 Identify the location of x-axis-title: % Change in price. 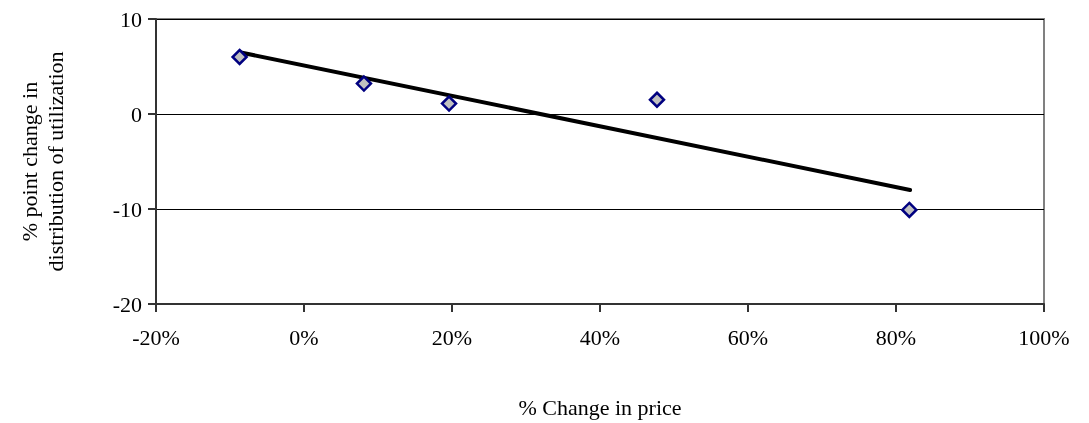
(600, 407).